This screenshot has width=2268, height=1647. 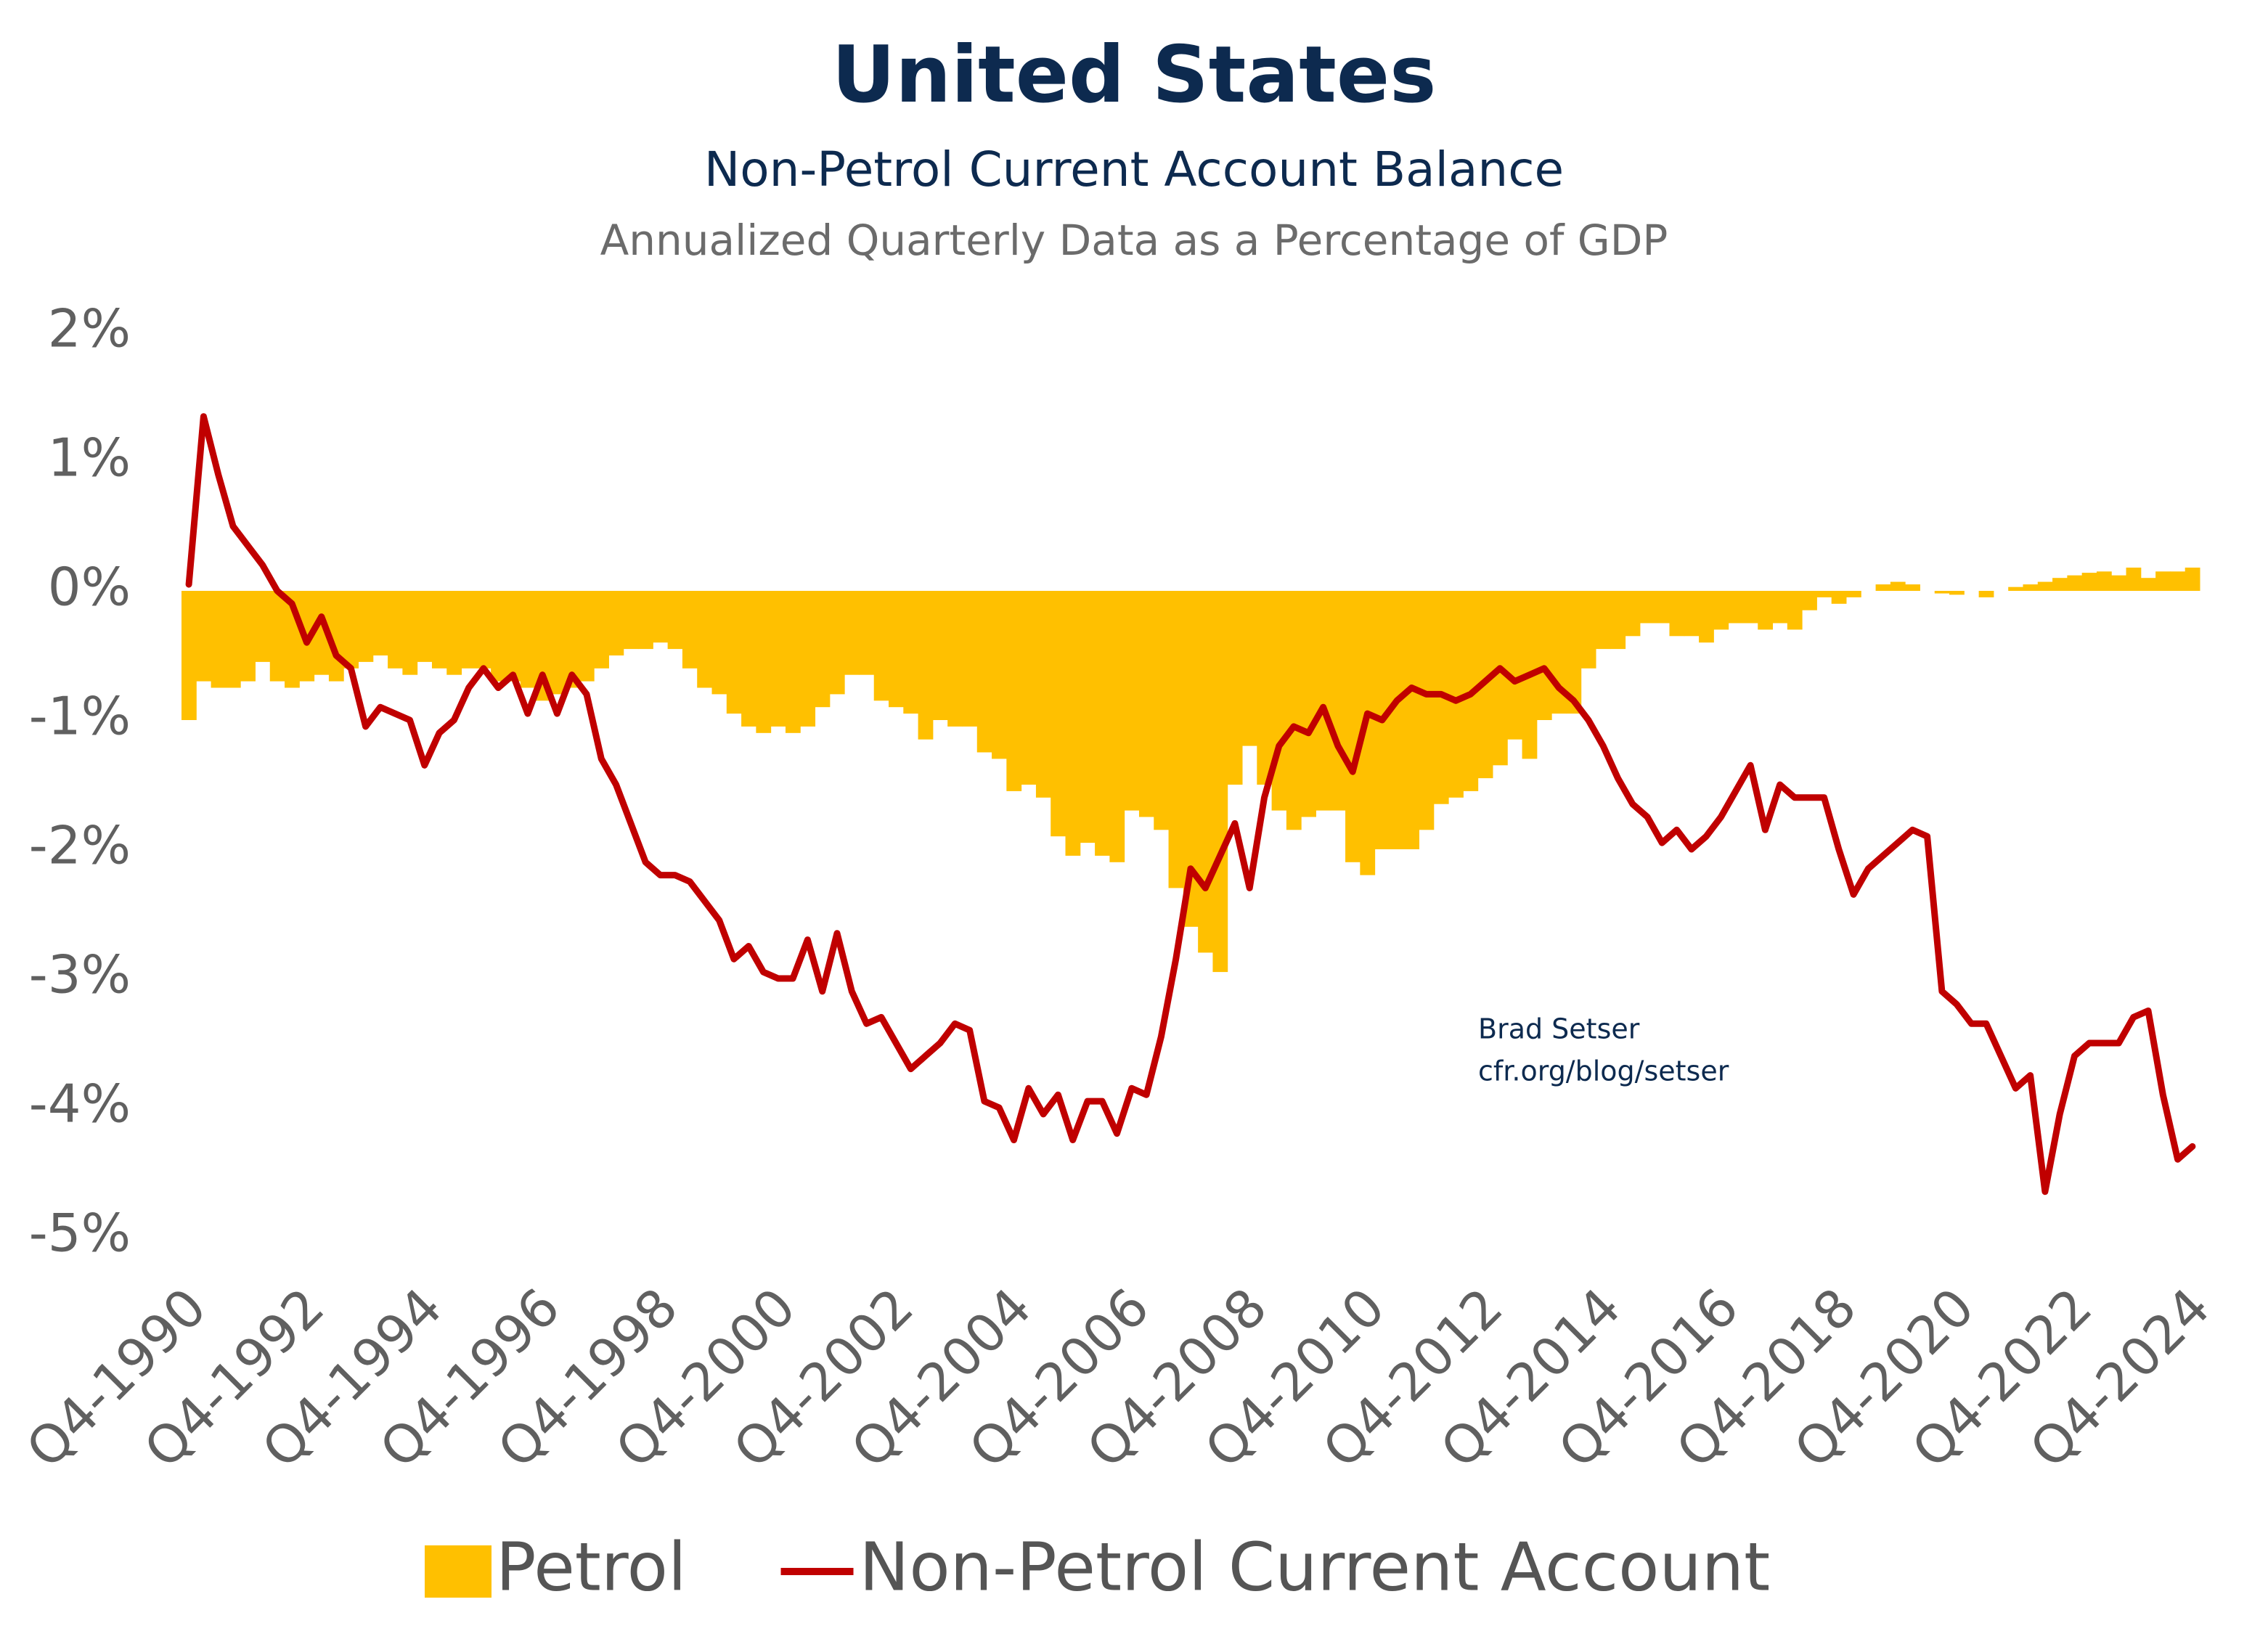 What do you see at coordinates (1134, 169) in the screenshot?
I see `chart-subtitle: Non-Petrol Current Account Balance` at bounding box center [1134, 169].